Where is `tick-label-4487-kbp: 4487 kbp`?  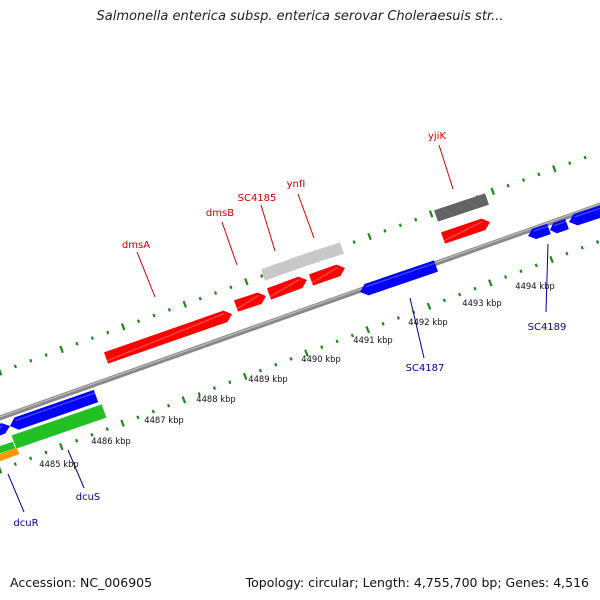
tick-label-4487-kbp: 4487 kbp is located at coordinates (163, 420).